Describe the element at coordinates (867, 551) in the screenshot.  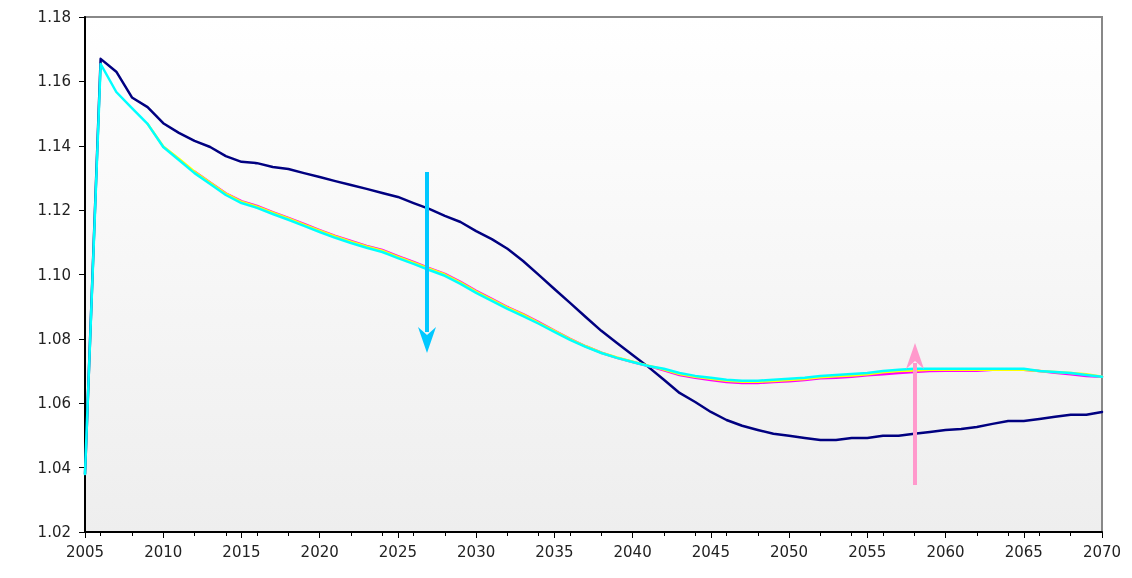
I see `x-tick-label: 2055` at that location.